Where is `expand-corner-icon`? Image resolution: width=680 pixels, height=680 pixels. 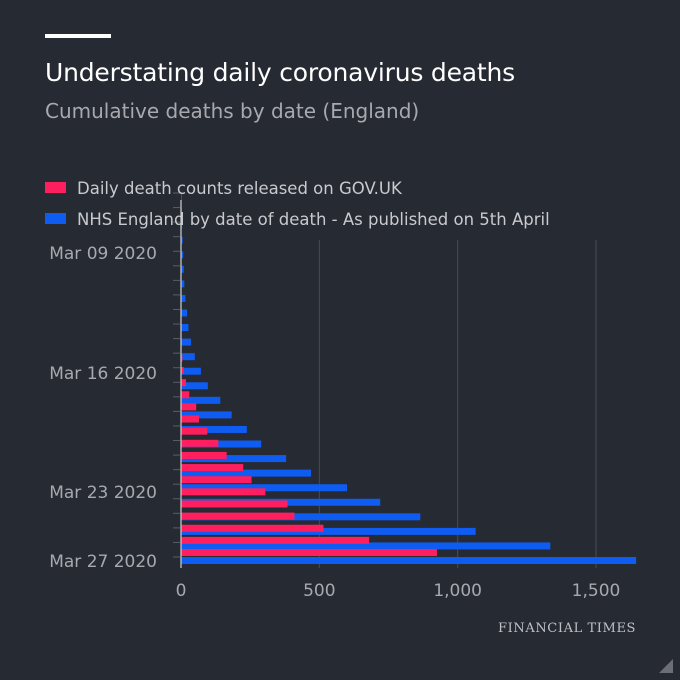
expand-corner-icon is located at coordinates (666, 666).